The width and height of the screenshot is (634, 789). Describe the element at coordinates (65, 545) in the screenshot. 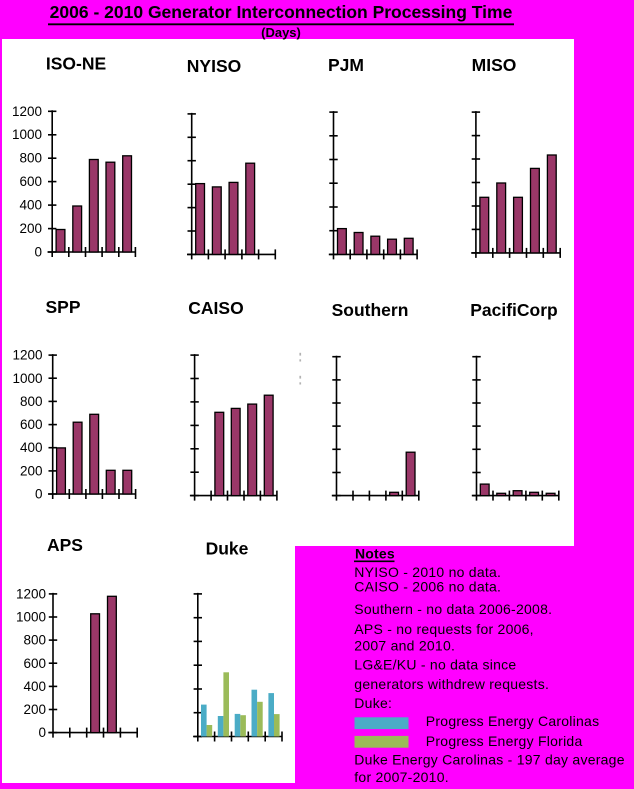

I see `svg-text: APS` at that location.